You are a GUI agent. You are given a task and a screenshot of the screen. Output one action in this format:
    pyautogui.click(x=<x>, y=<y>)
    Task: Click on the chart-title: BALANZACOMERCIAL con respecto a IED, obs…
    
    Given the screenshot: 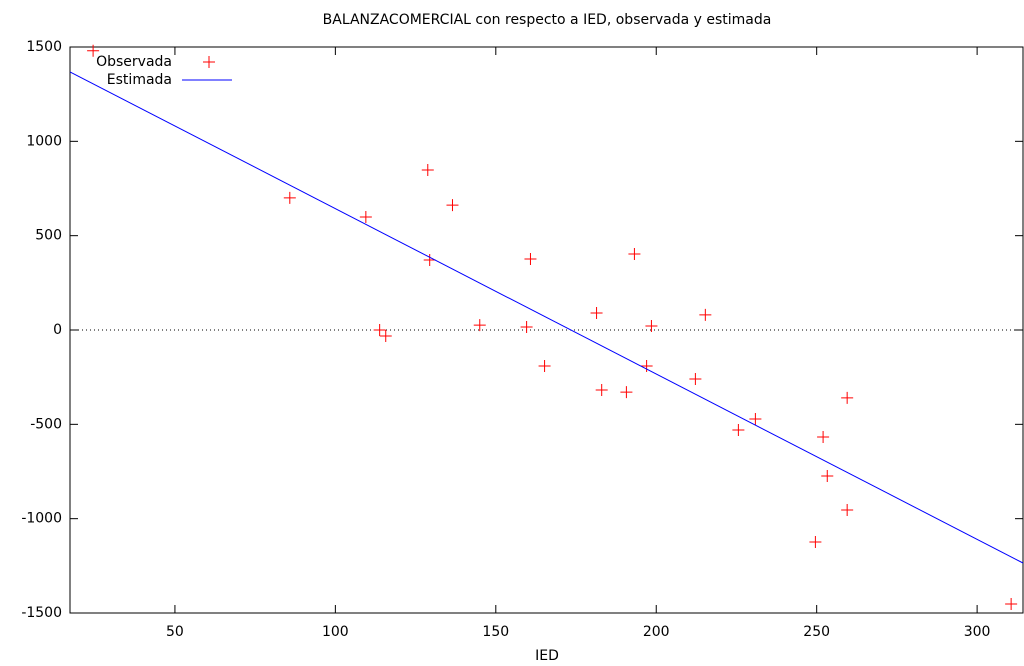 What is the action you would take?
    pyautogui.click(x=547, y=20)
    